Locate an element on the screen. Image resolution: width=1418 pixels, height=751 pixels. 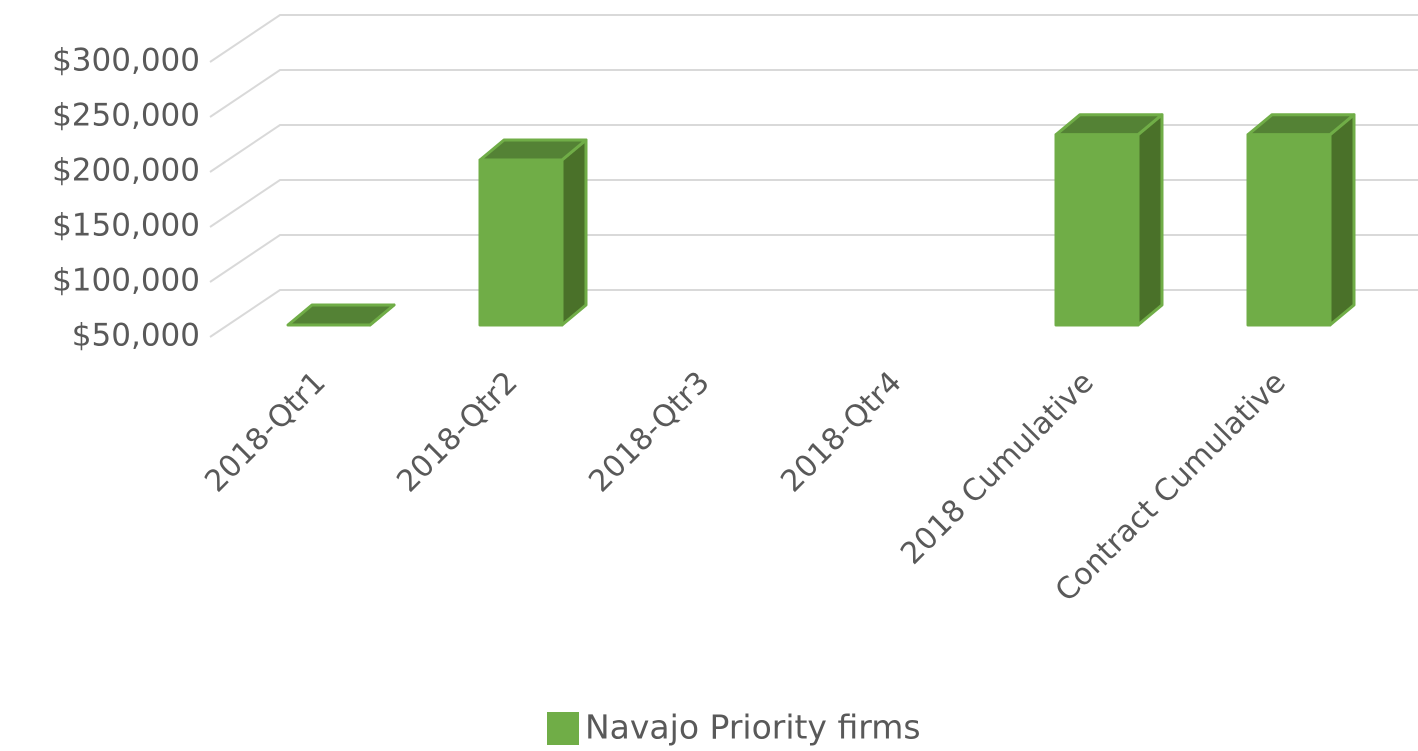
legend-swatch is located at coordinates (563, 728).